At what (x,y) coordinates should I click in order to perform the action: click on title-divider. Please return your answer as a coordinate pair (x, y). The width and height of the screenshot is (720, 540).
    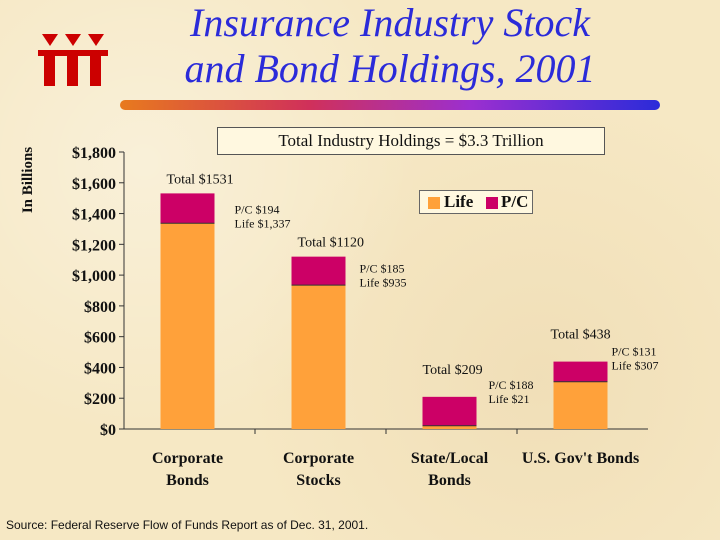
    Looking at the image, I should click on (390, 105).